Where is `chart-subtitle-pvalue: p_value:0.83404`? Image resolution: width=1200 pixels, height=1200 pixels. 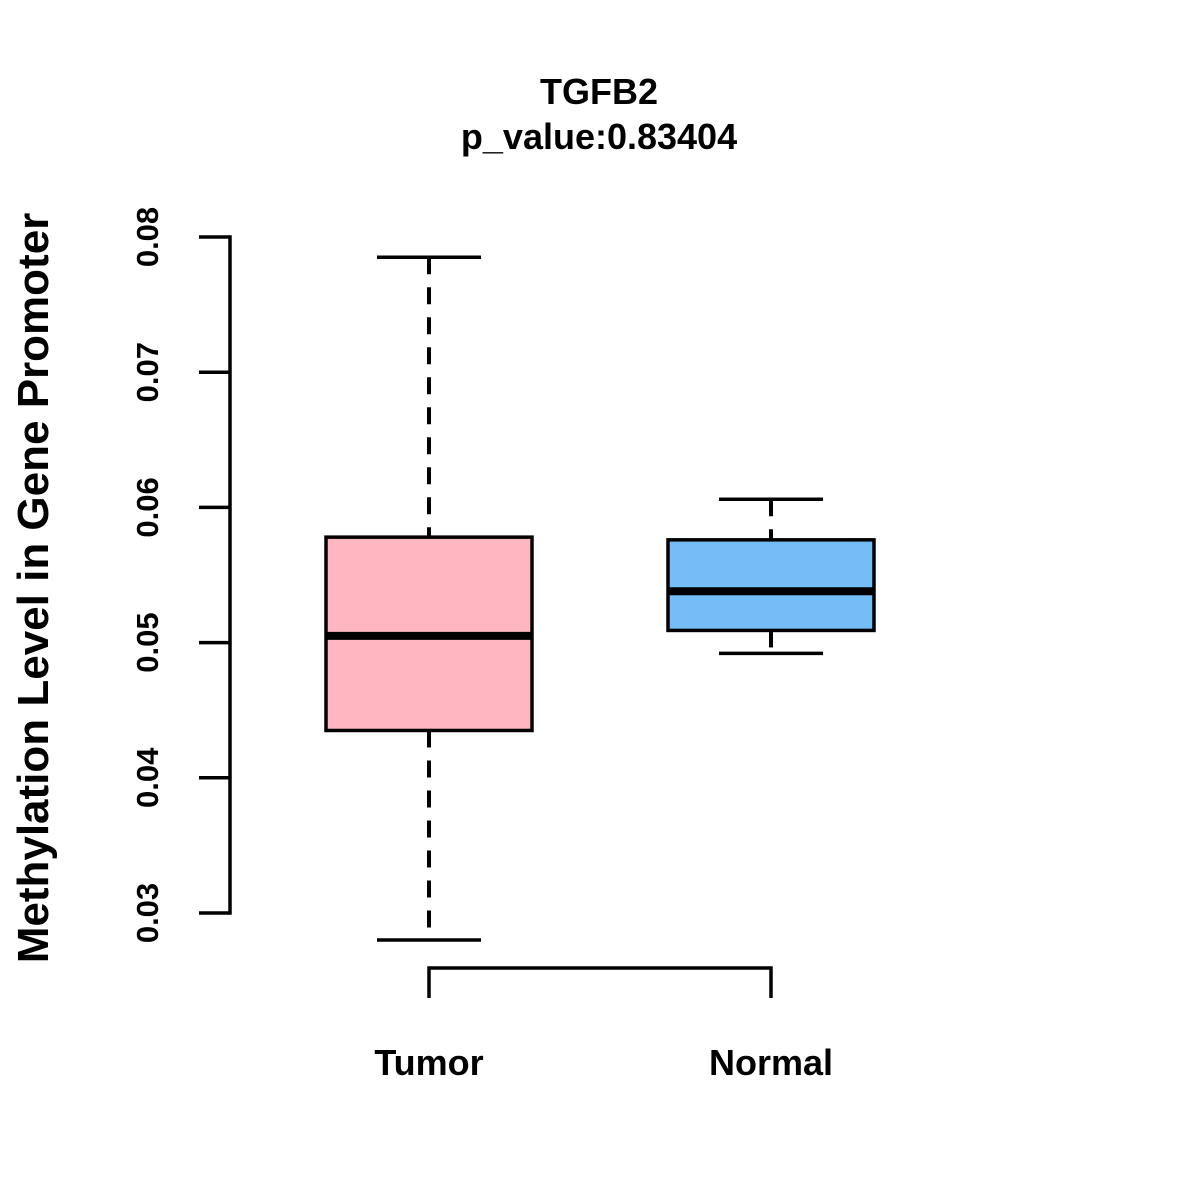
chart-subtitle-pvalue: p_value:0.83404 is located at coordinates (599, 136).